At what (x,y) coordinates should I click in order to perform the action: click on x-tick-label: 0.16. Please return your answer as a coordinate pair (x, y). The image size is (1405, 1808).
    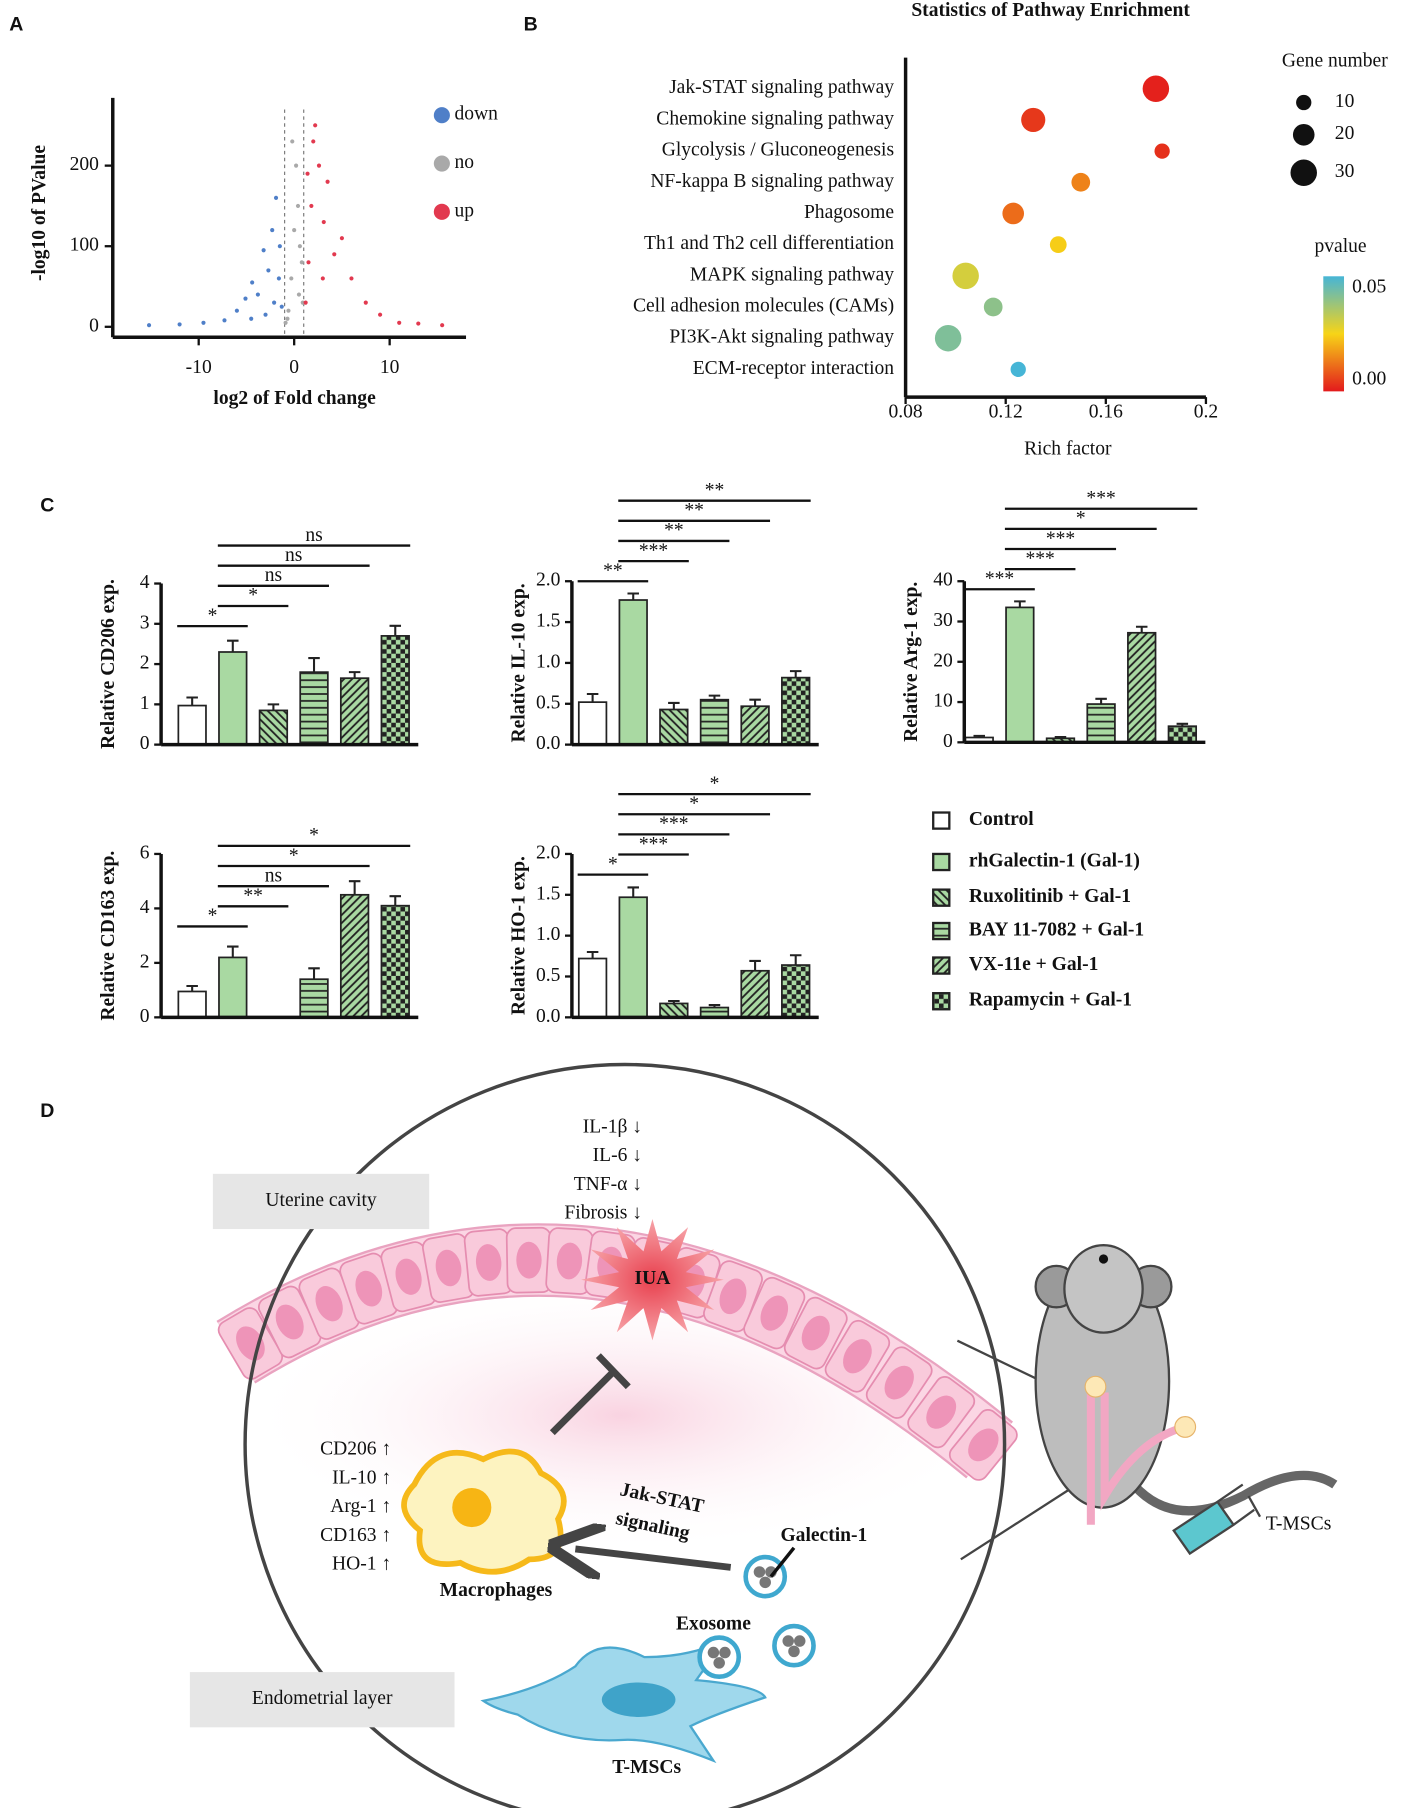
    Looking at the image, I should click on (1106, 412).